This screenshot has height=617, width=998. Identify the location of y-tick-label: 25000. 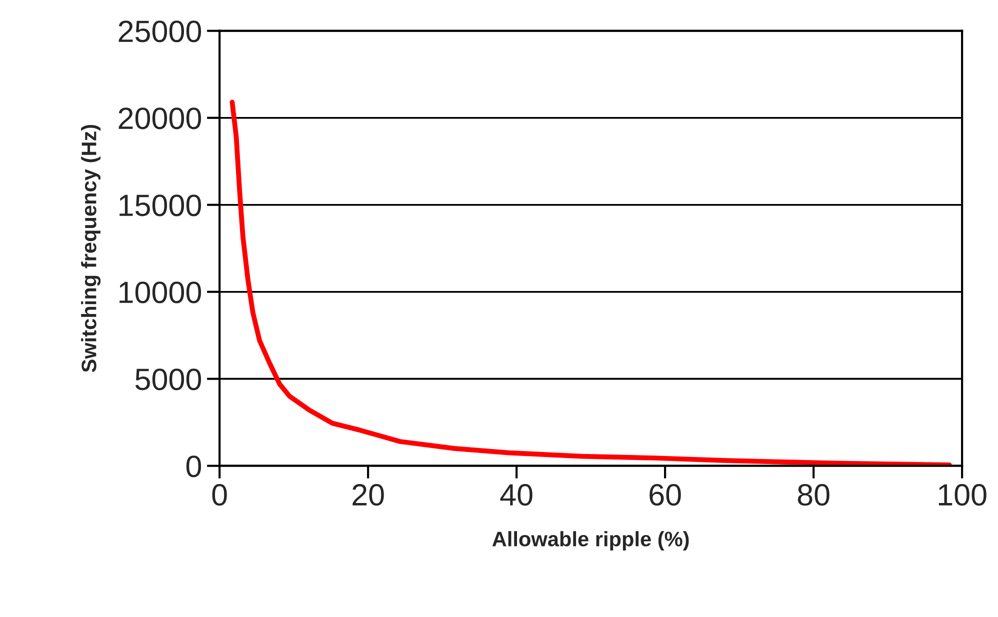
(160, 31).